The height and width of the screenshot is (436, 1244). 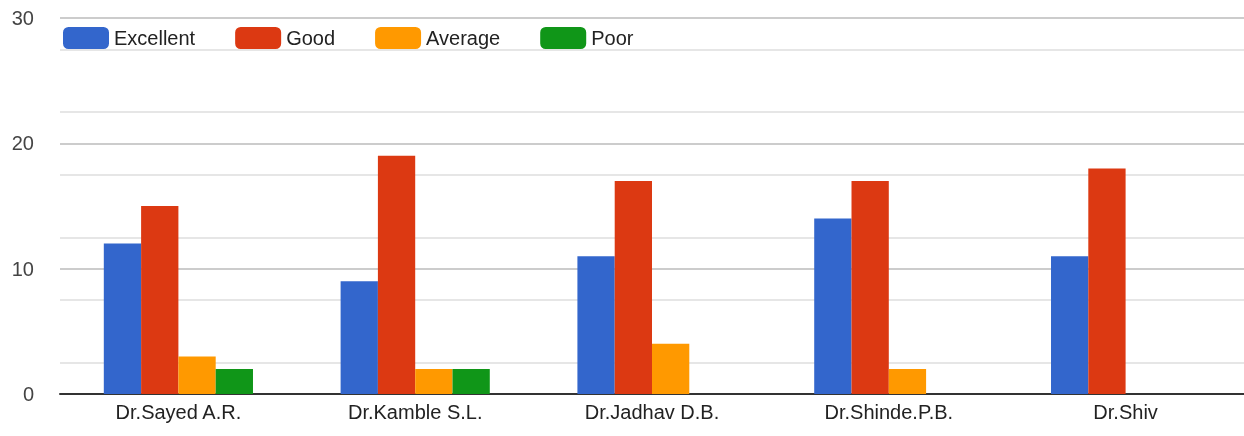 I want to click on legend-label: Average, so click(x=463, y=38).